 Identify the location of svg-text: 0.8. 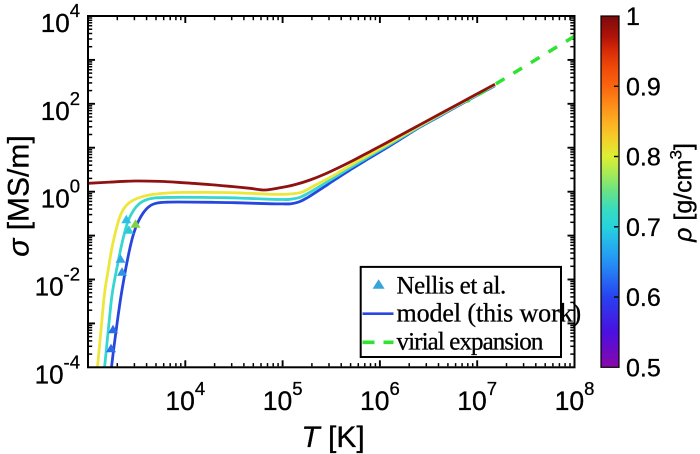
(643, 158).